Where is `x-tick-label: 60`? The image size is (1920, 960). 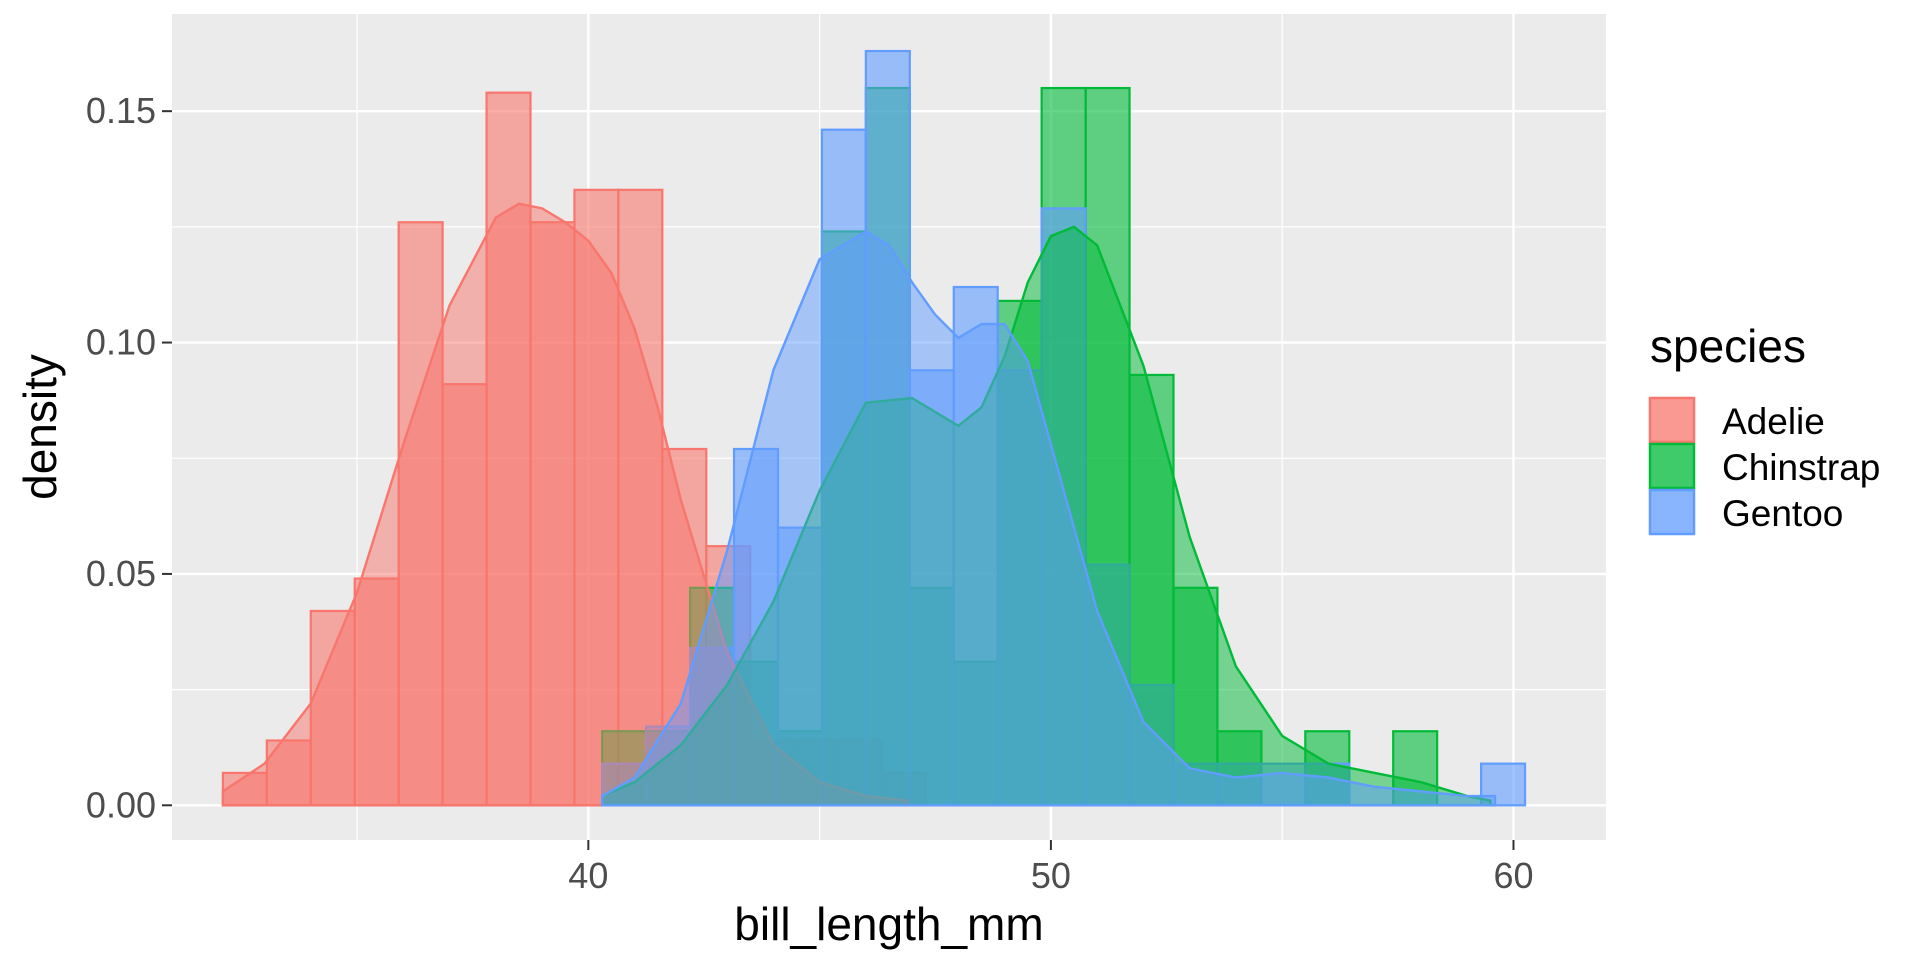 x-tick-label: 60 is located at coordinates (1513, 875).